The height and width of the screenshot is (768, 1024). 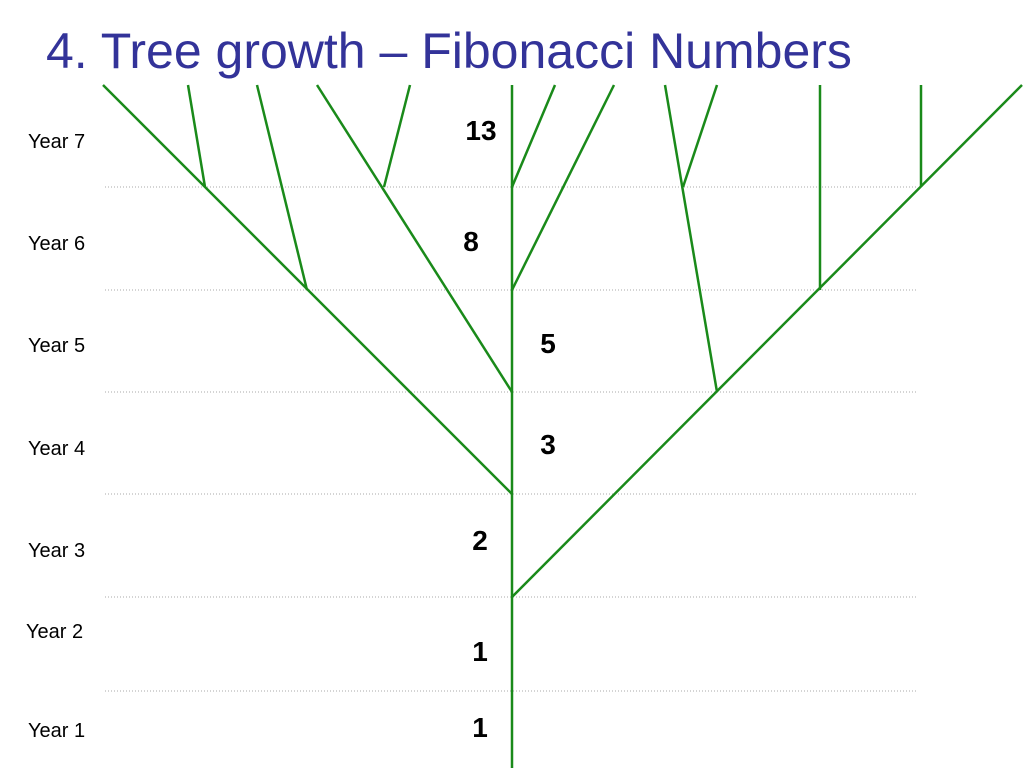 What do you see at coordinates (480, 130) in the screenshot?
I see `count: 13` at bounding box center [480, 130].